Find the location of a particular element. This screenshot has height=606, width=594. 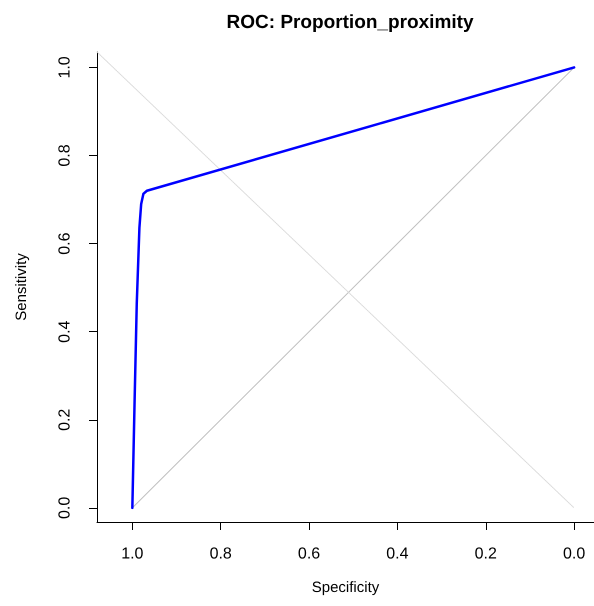

x-tick-label: 0.4 is located at coordinates (397, 554).